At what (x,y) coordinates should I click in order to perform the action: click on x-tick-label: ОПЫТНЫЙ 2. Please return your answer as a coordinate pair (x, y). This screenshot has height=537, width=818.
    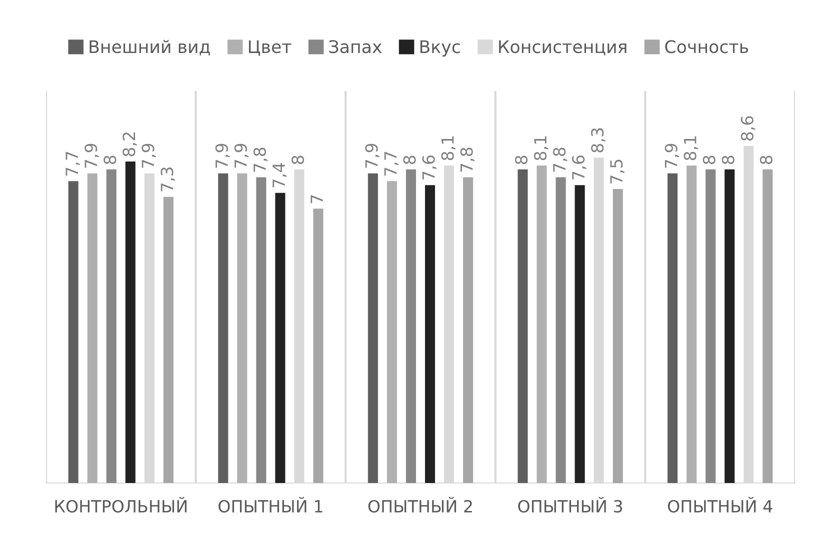
    Looking at the image, I should click on (420, 504).